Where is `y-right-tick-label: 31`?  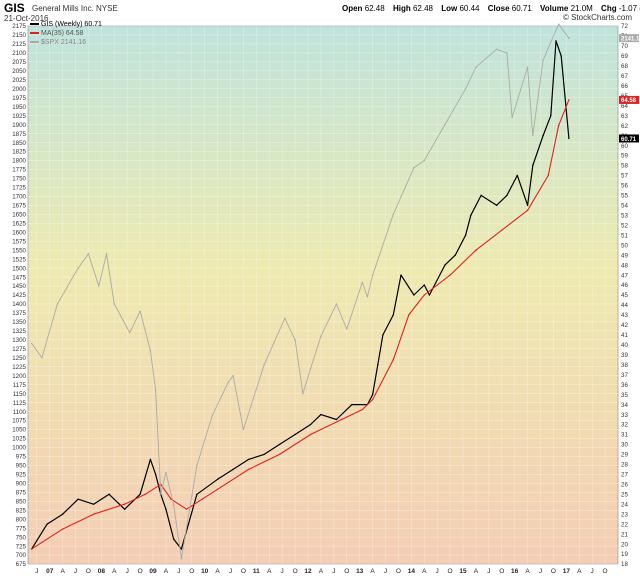 y-right-tick-label: 31 is located at coordinates (624, 435).